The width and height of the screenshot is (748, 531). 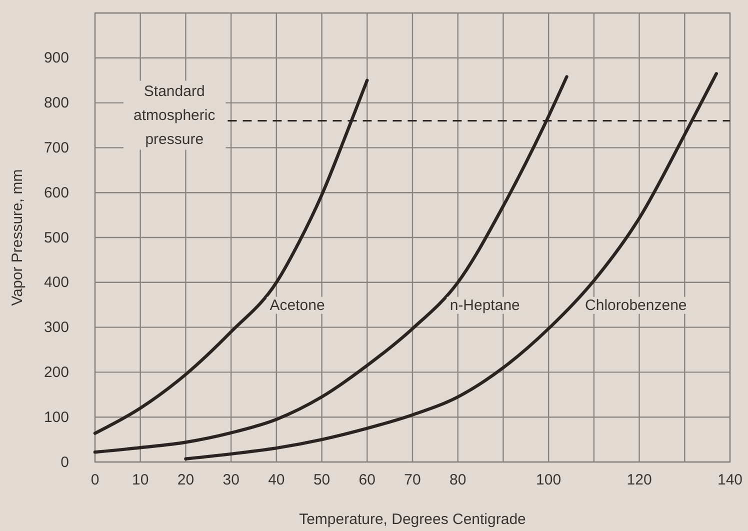 What do you see at coordinates (140, 480) in the screenshot?
I see `x-tick-label: 10` at bounding box center [140, 480].